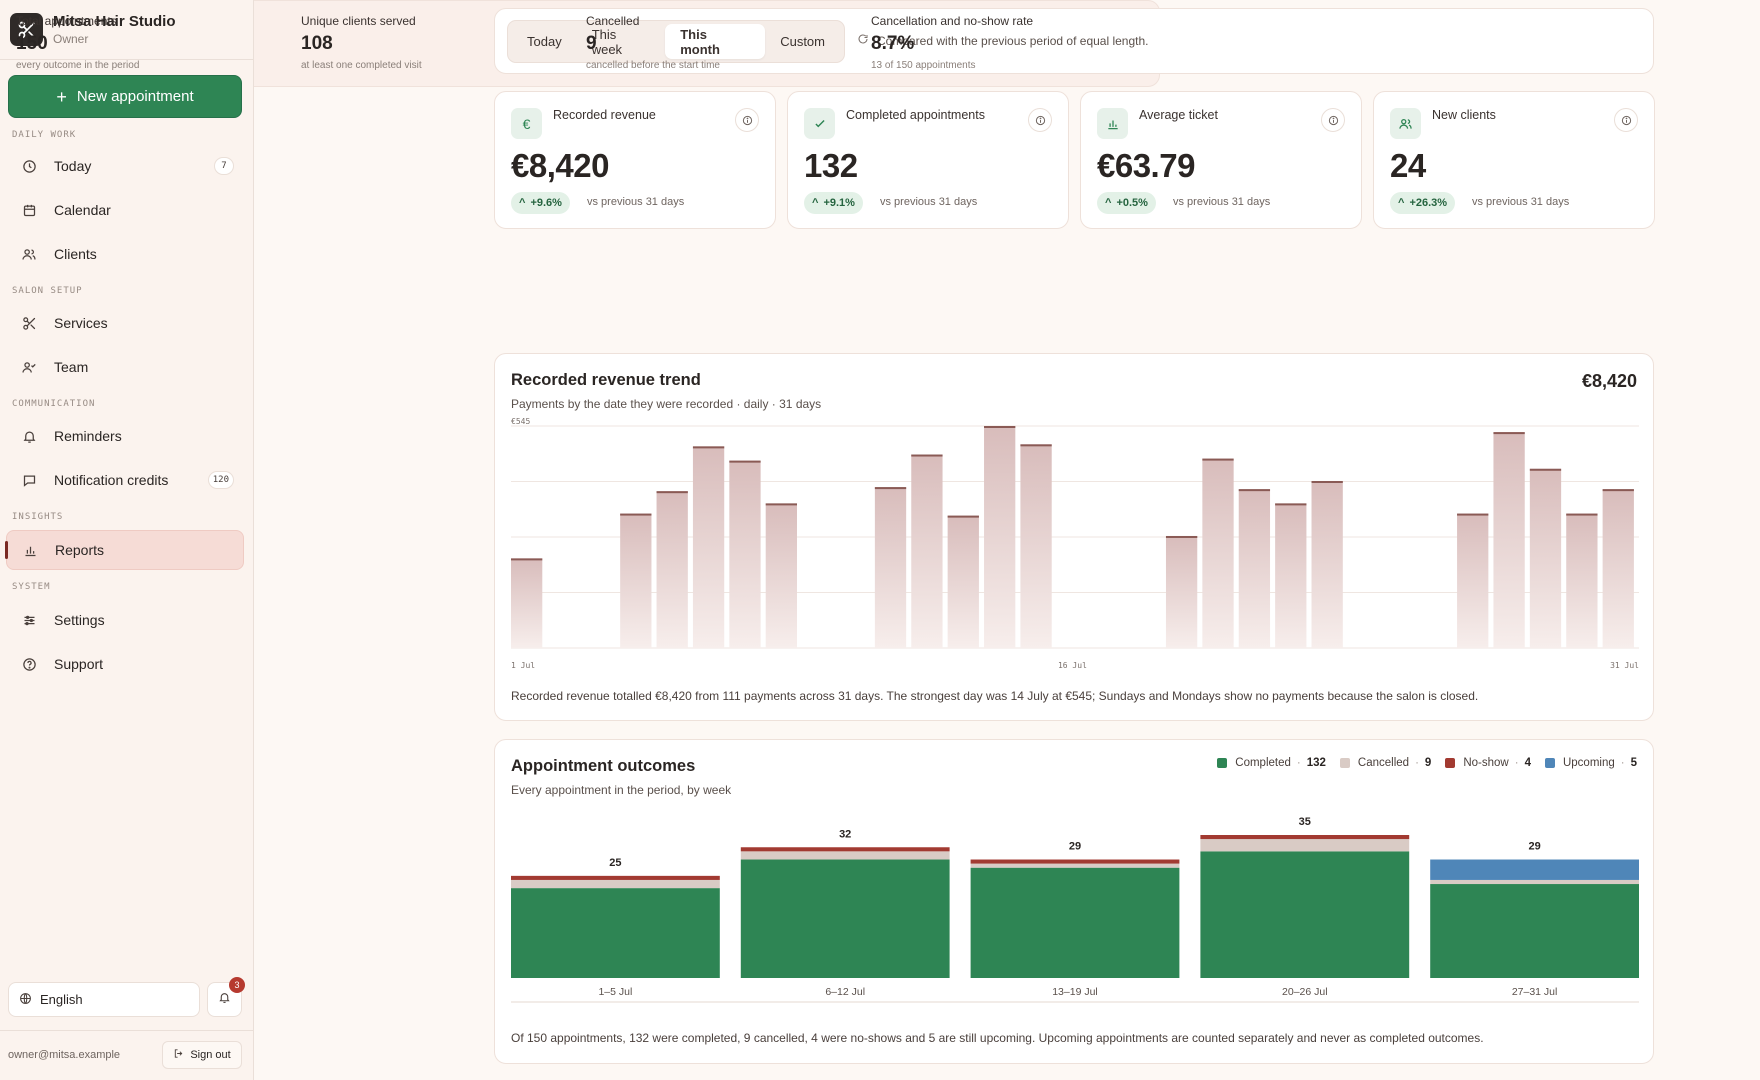 The width and height of the screenshot is (1760, 1080). Describe the element at coordinates (952, 21) in the screenshot. I see `summary-label: Cancellation and no-show rate` at that location.